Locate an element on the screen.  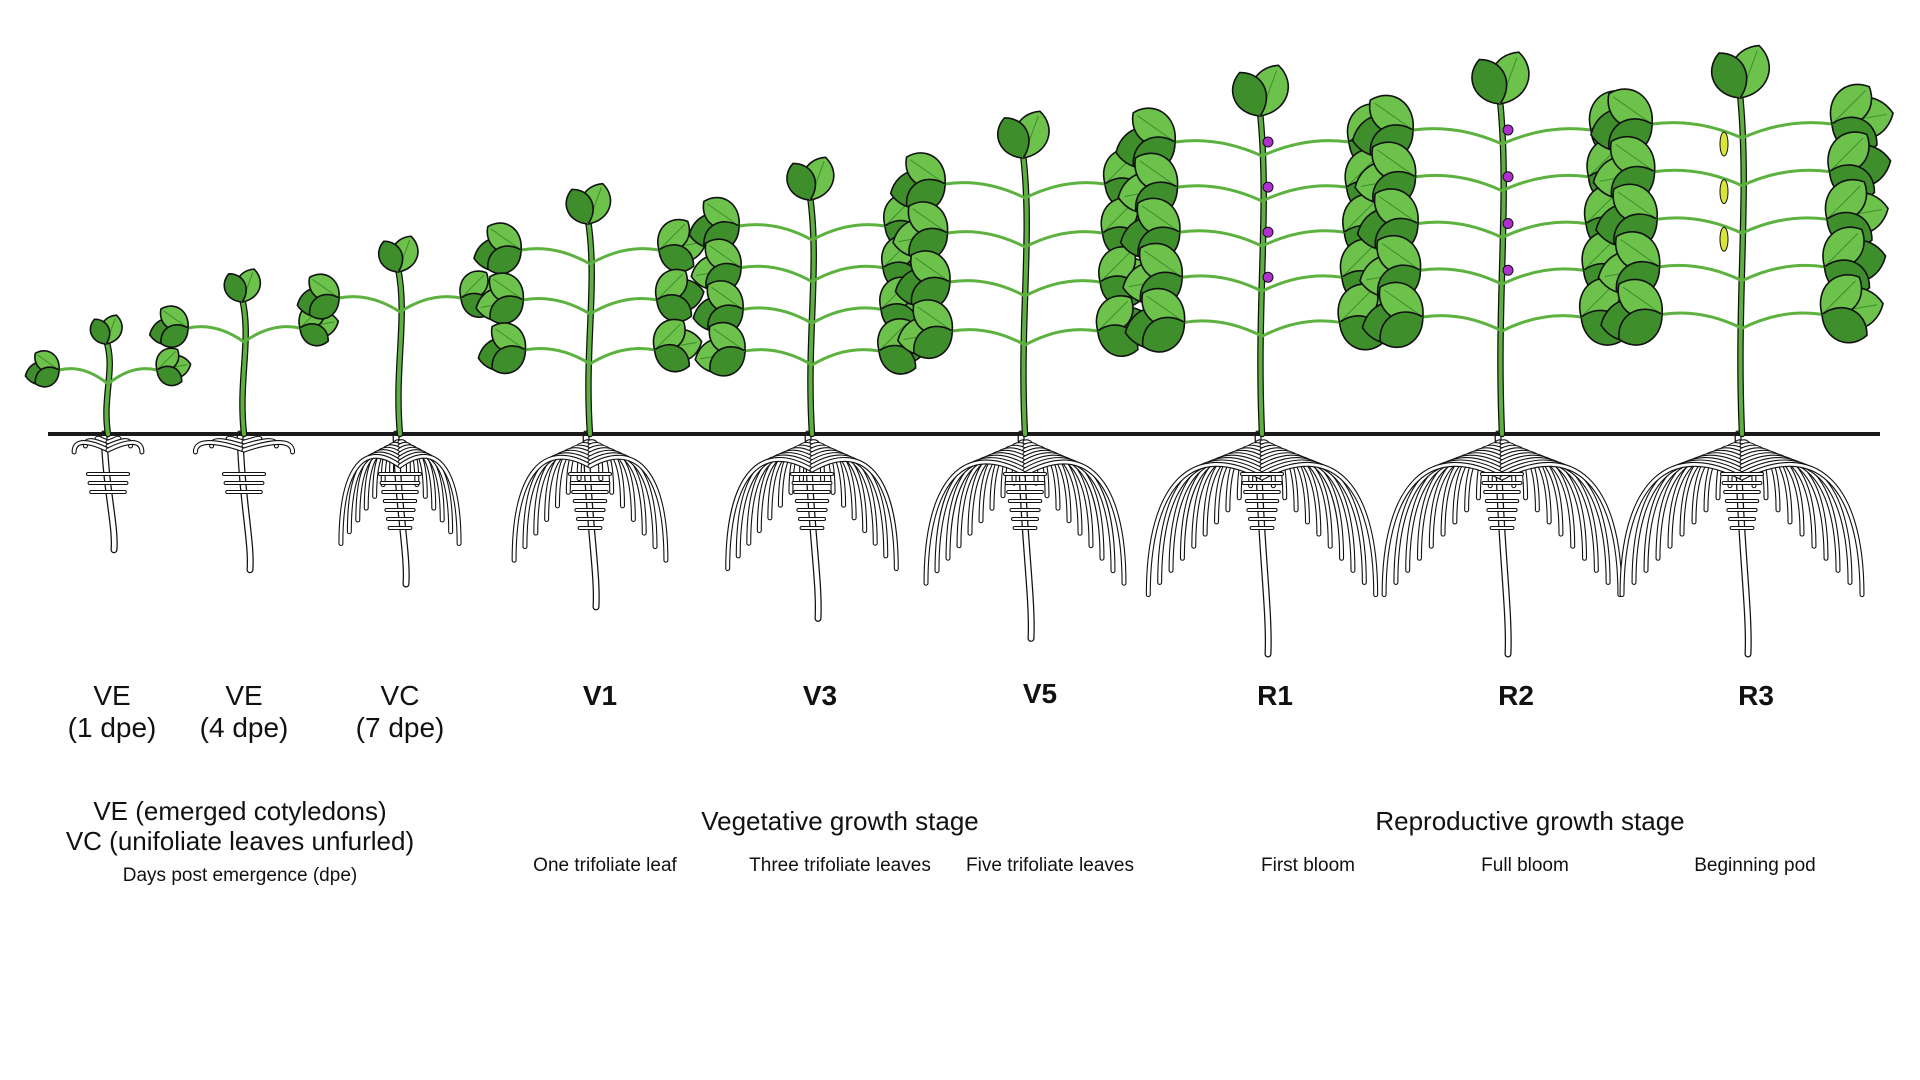
desc-v3: Three trifoliate leaves is located at coordinates (840, 865).